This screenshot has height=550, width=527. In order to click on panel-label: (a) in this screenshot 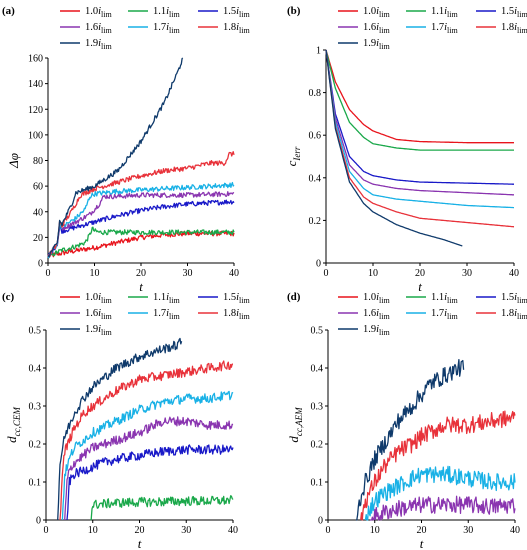, I will do `click(8, 11)`.